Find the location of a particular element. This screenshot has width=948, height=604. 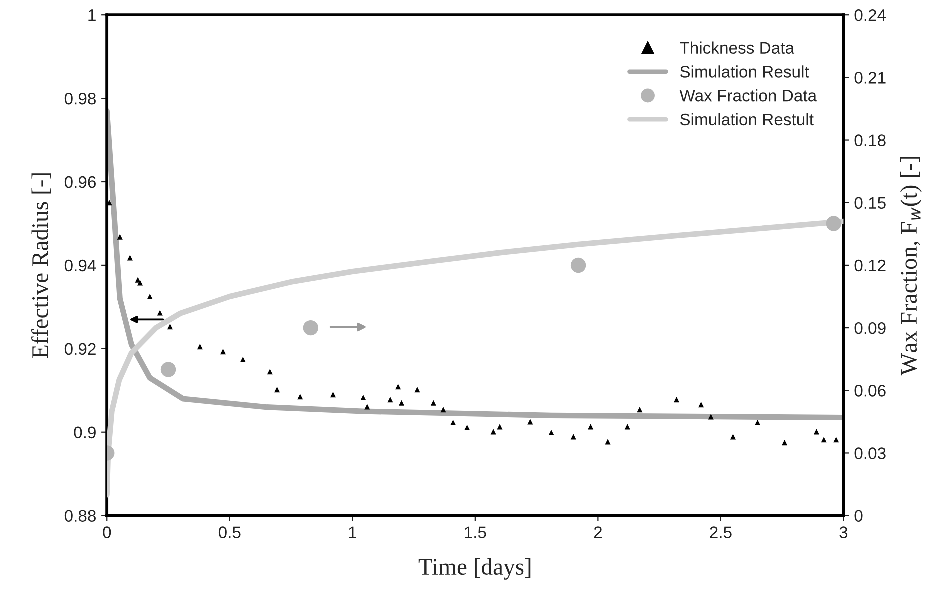

y-tick-label: 0.9 is located at coordinates (85, 432).